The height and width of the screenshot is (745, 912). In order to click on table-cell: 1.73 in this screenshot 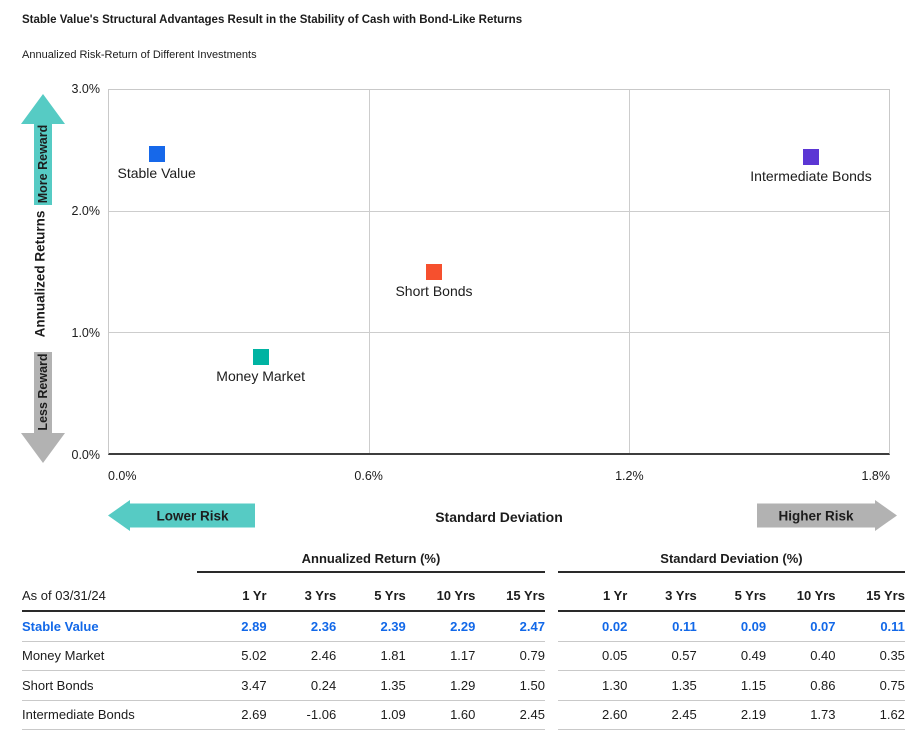, I will do `click(801, 715)`.